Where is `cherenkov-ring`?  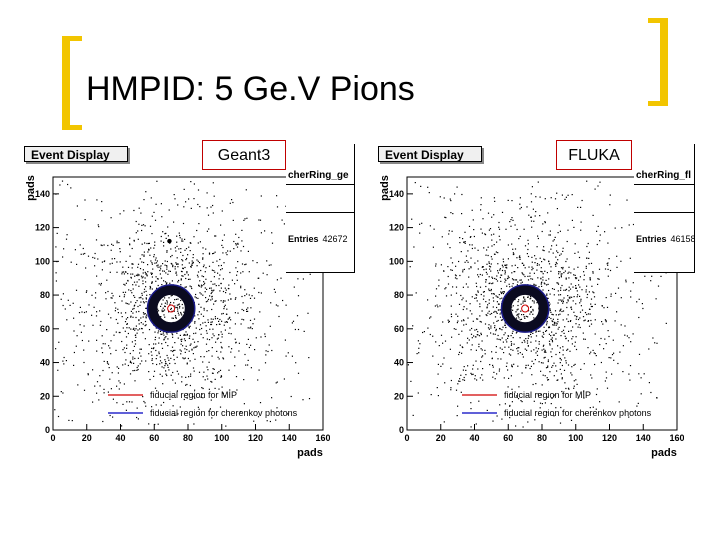
cherenkov-ring is located at coordinates (171, 308).